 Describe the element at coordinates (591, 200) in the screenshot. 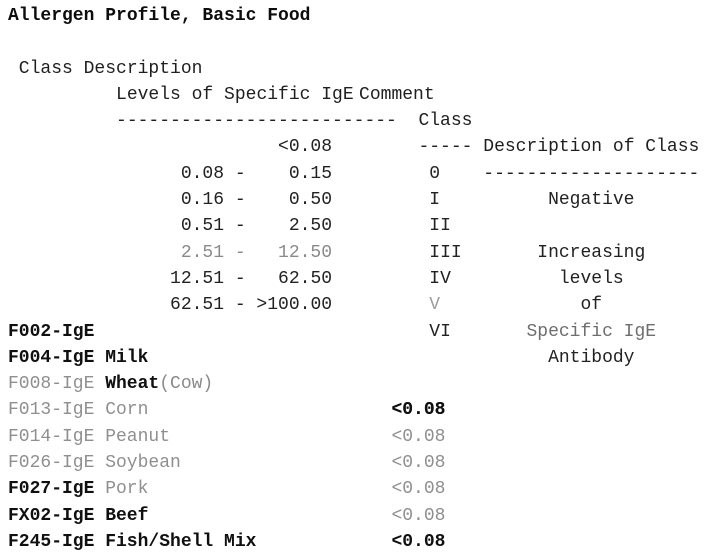

I see `class-description-value: Negative` at that location.